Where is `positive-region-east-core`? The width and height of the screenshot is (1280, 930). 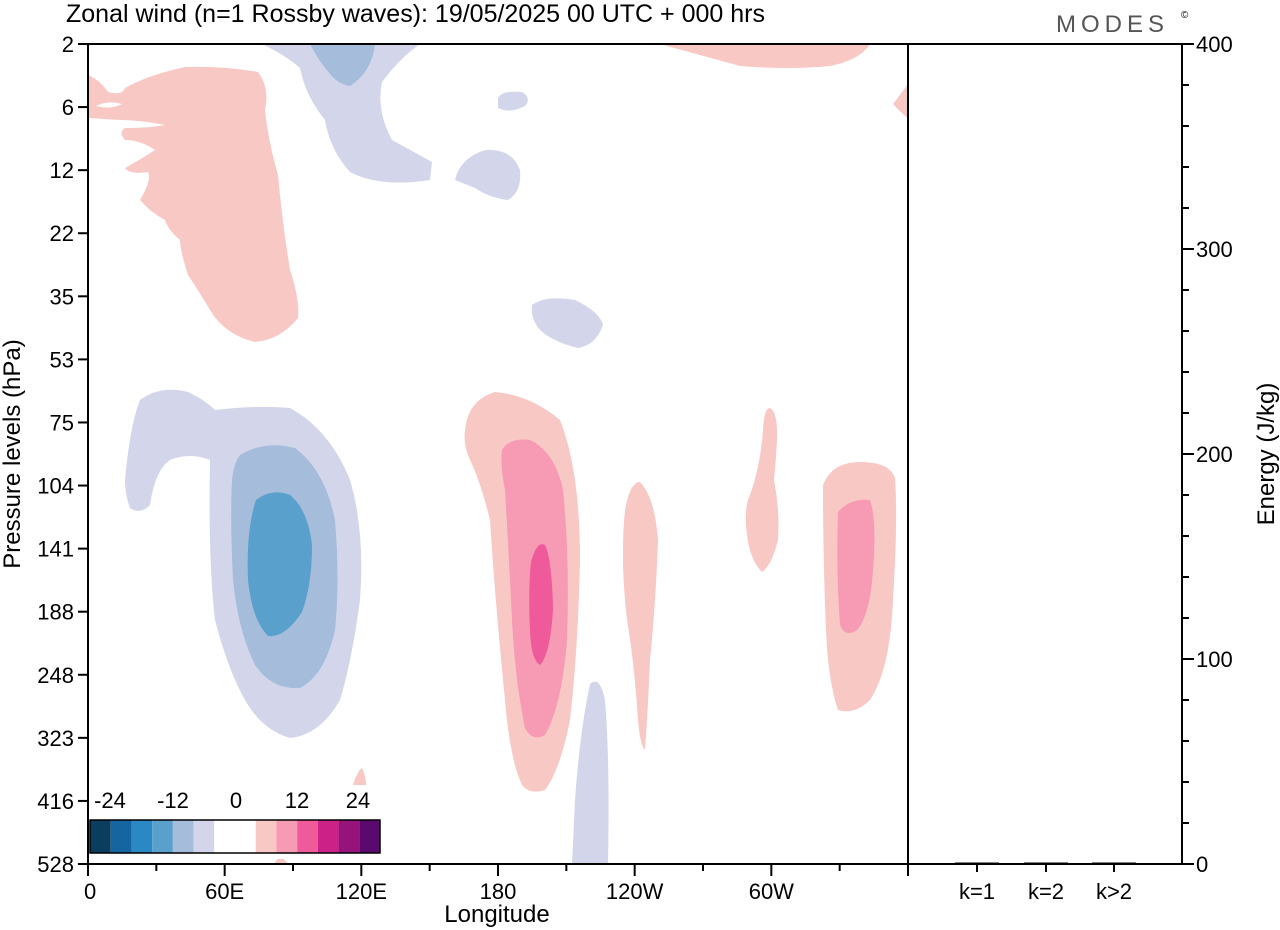
positive-region-east-core is located at coordinates (856, 566).